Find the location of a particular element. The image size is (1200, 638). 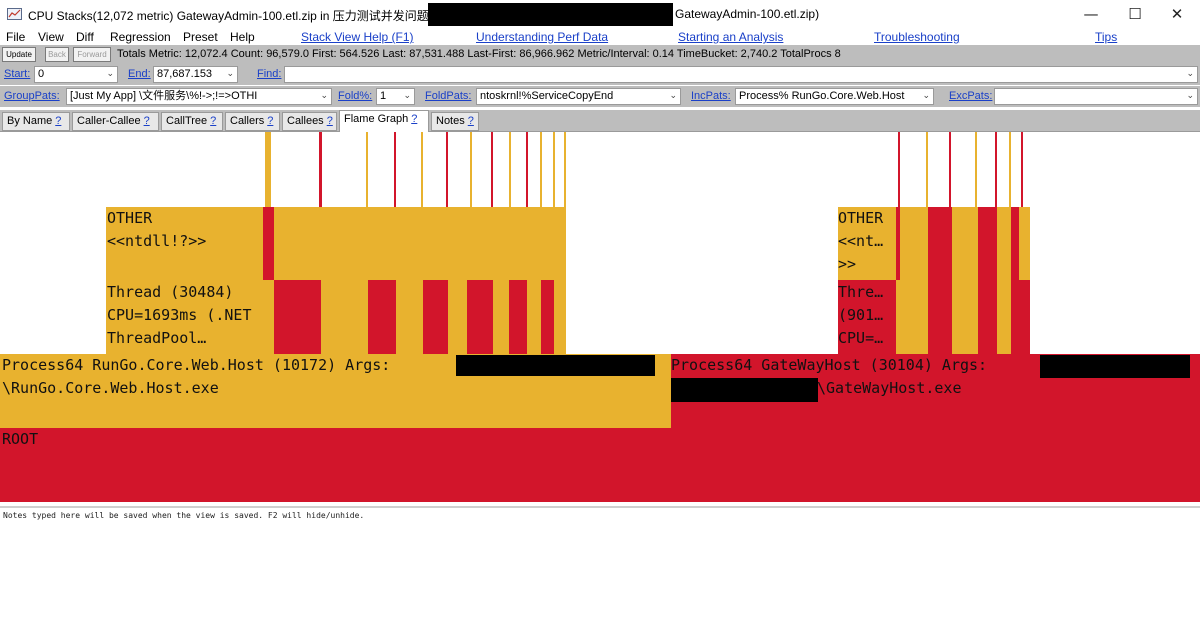

menu-view: View is located at coordinates (51, 37).